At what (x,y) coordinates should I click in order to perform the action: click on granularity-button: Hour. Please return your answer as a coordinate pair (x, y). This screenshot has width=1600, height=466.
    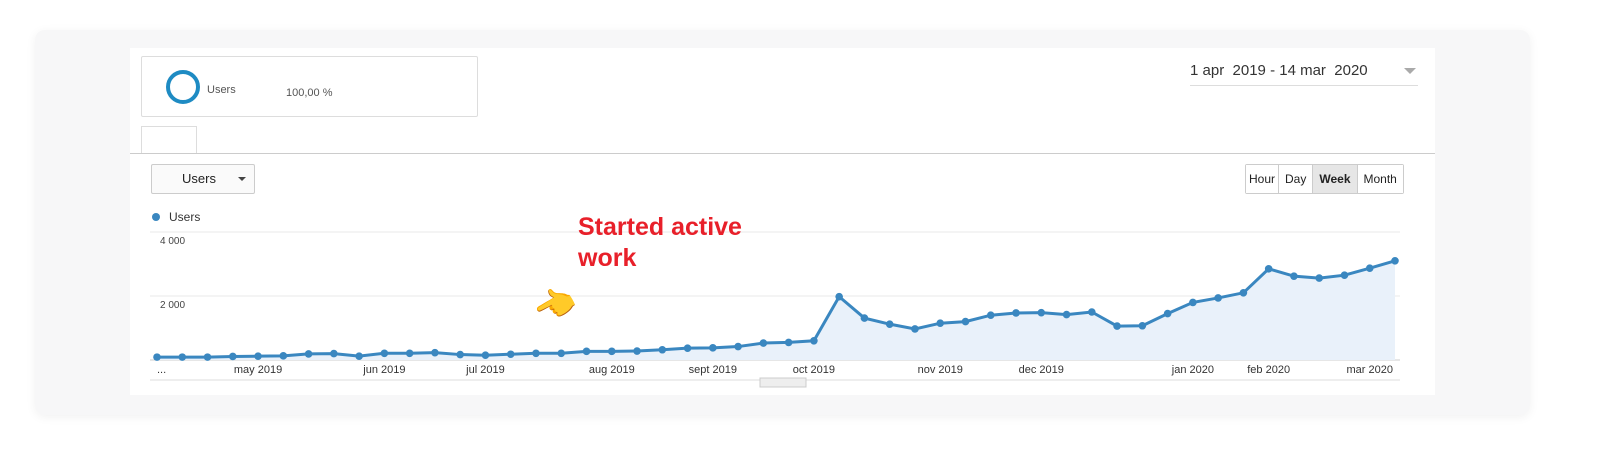
    Looking at the image, I should click on (1262, 179).